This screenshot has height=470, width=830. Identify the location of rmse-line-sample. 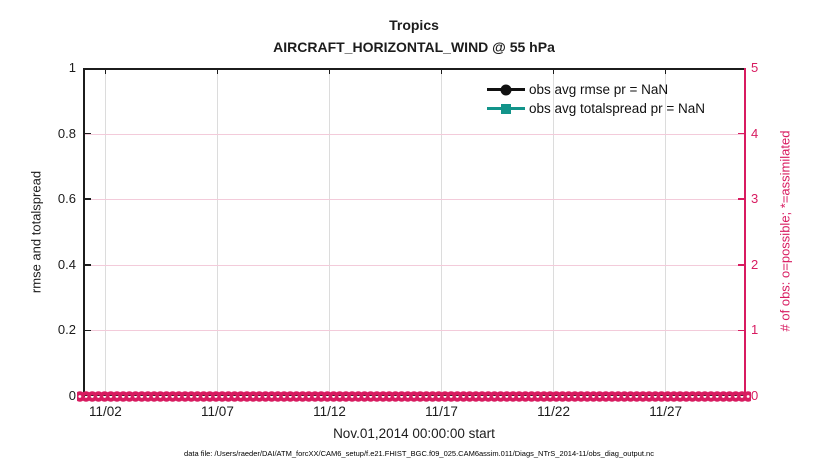
(506, 89).